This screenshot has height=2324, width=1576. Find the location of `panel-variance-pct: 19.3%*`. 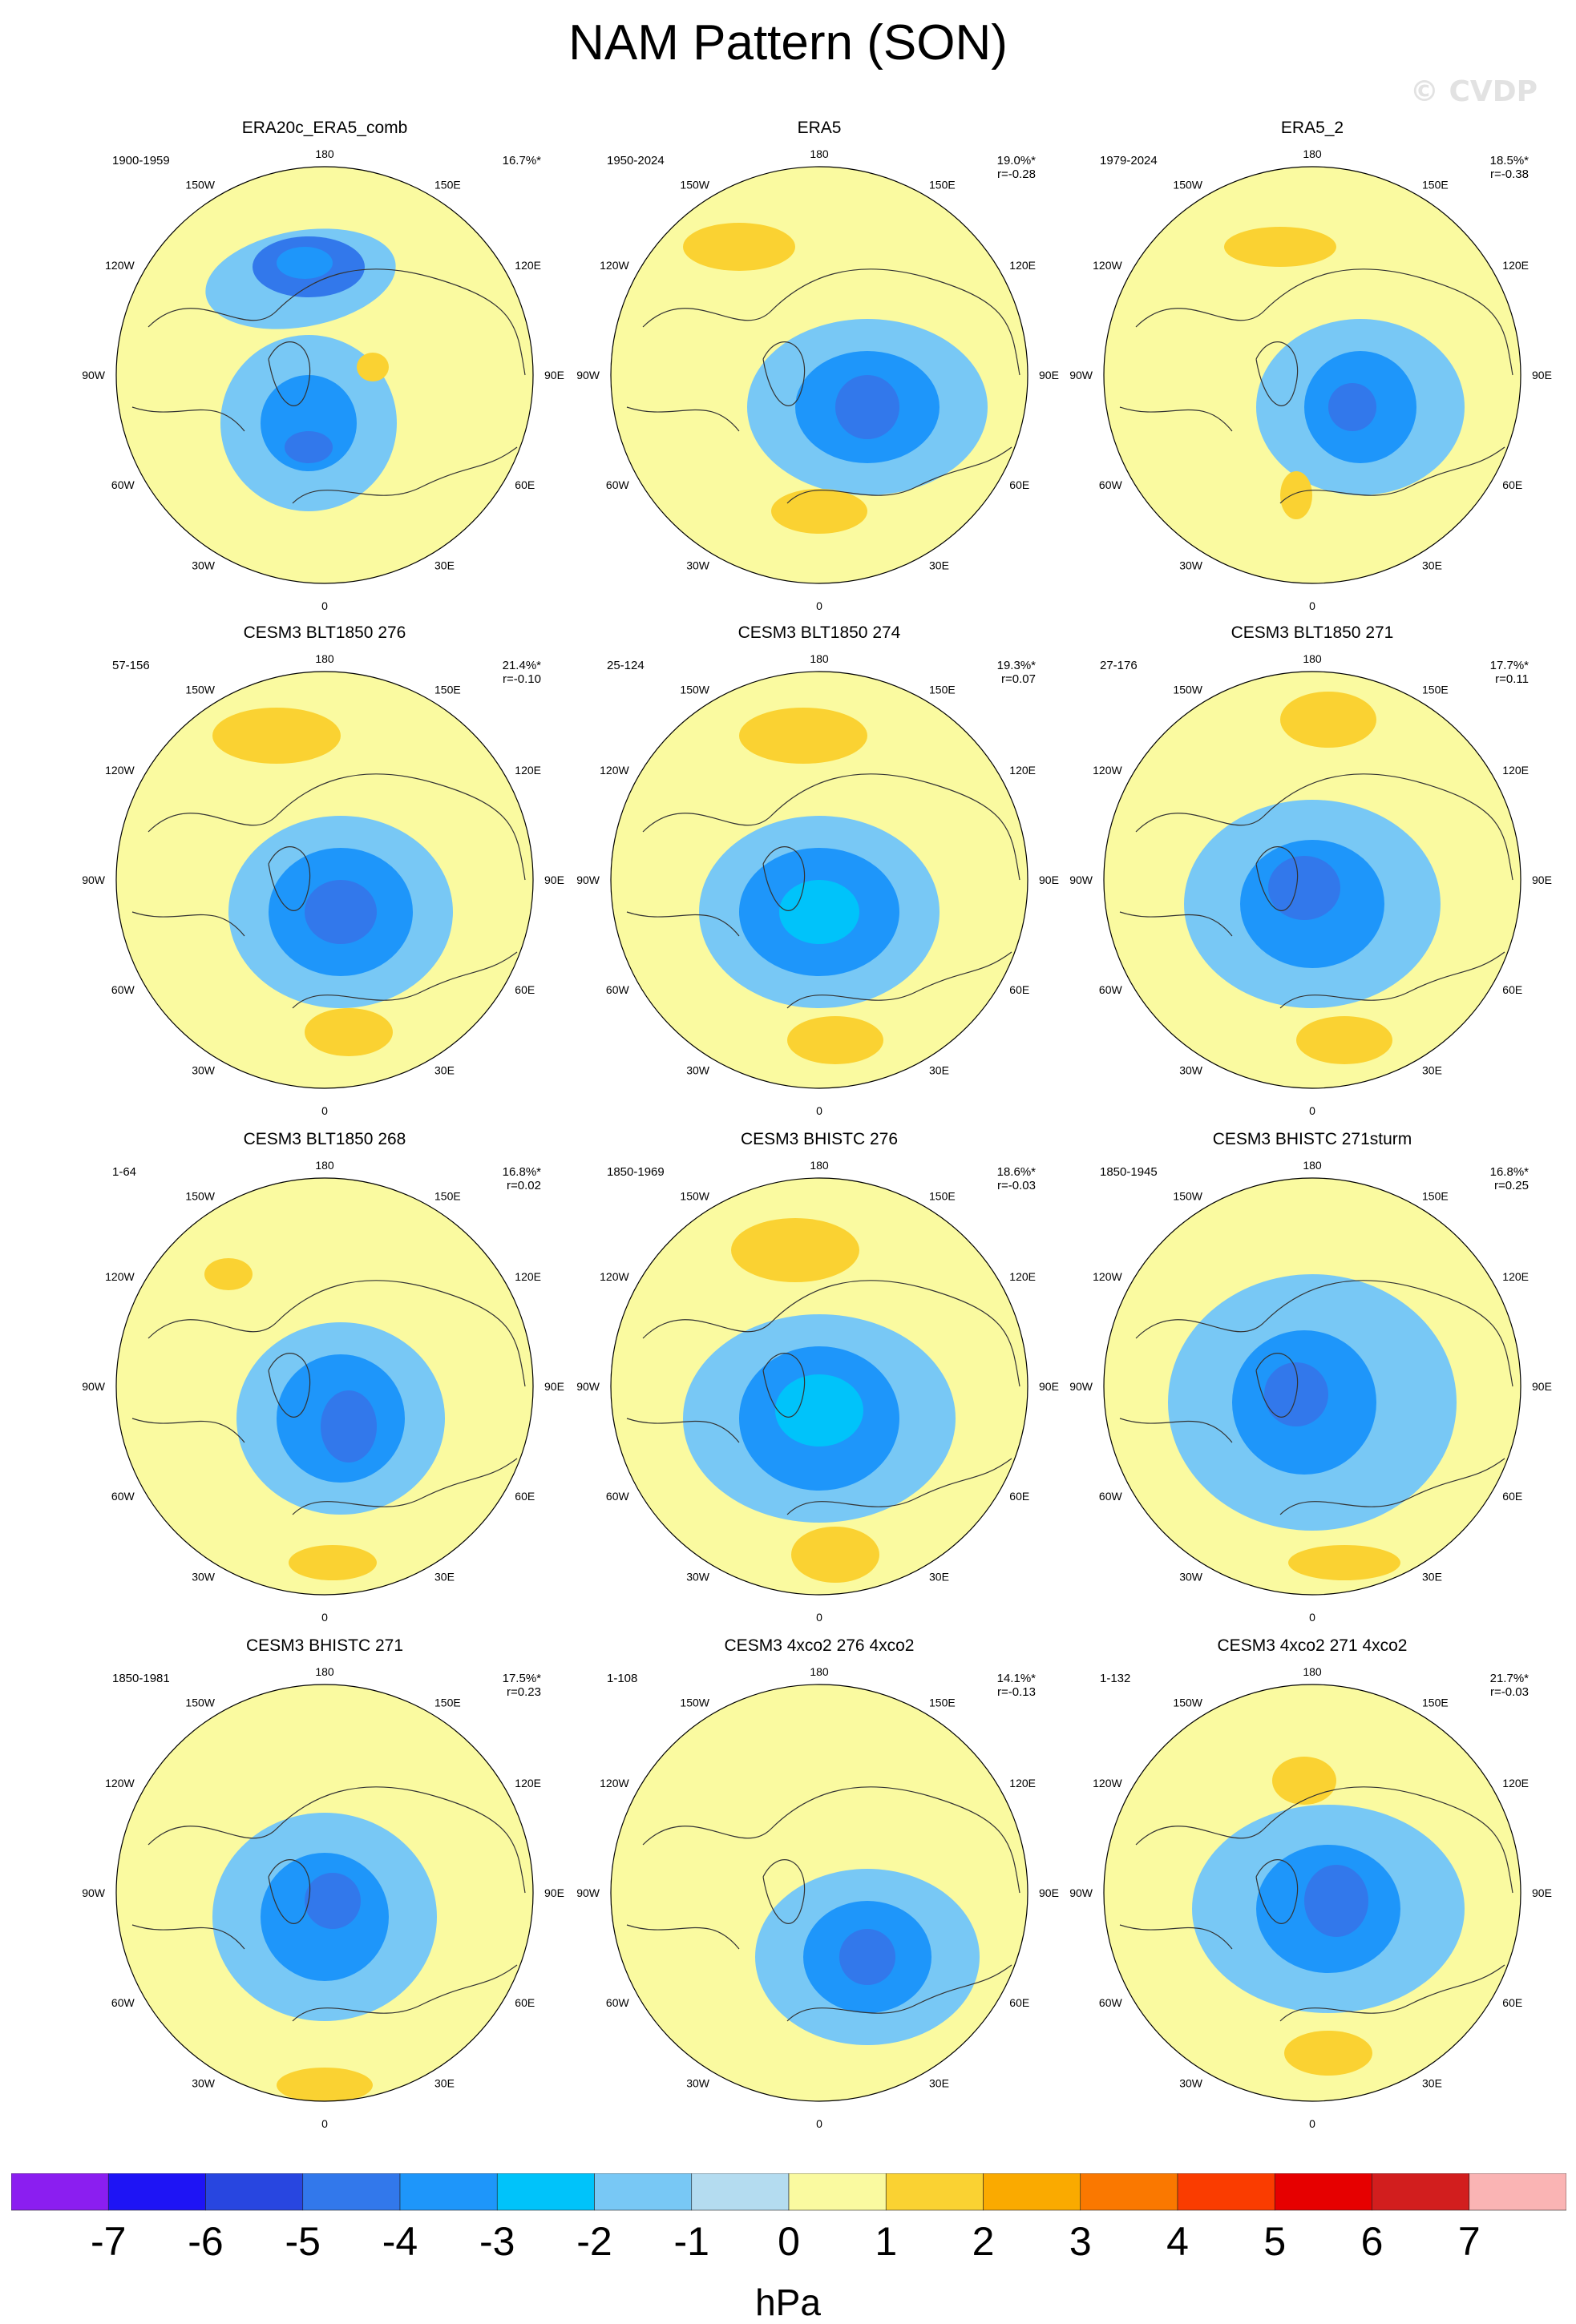

panel-variance-pct: 19.3%* is located at coordinates (1016, 665).